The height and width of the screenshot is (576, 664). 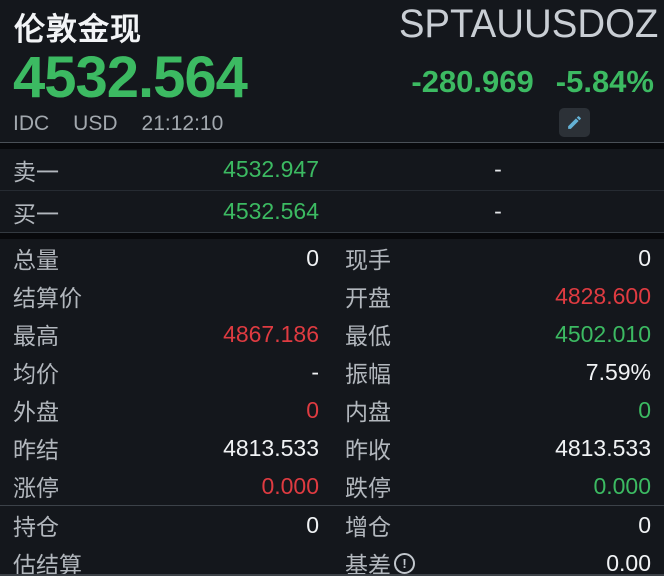 What do you see at coordinates (332, 560) in the screenshot?
I see `stat-row-est-settle-basis: 估结算 基差 ! 0.00` at bounding box center [332, 560].